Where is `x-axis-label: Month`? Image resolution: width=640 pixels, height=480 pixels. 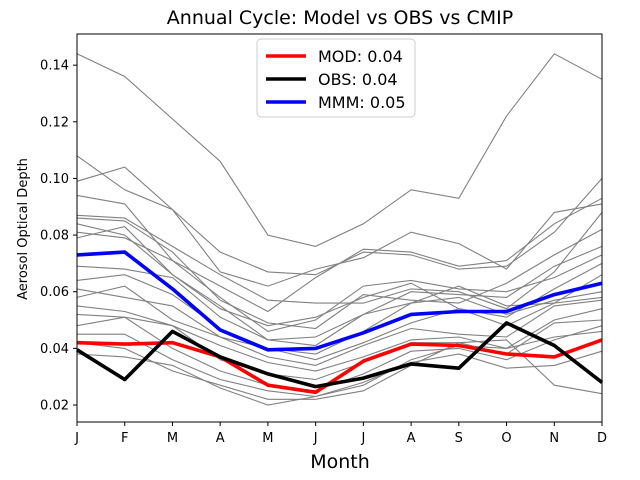 x-axis-label: Month is located at coordinates (340, 462).